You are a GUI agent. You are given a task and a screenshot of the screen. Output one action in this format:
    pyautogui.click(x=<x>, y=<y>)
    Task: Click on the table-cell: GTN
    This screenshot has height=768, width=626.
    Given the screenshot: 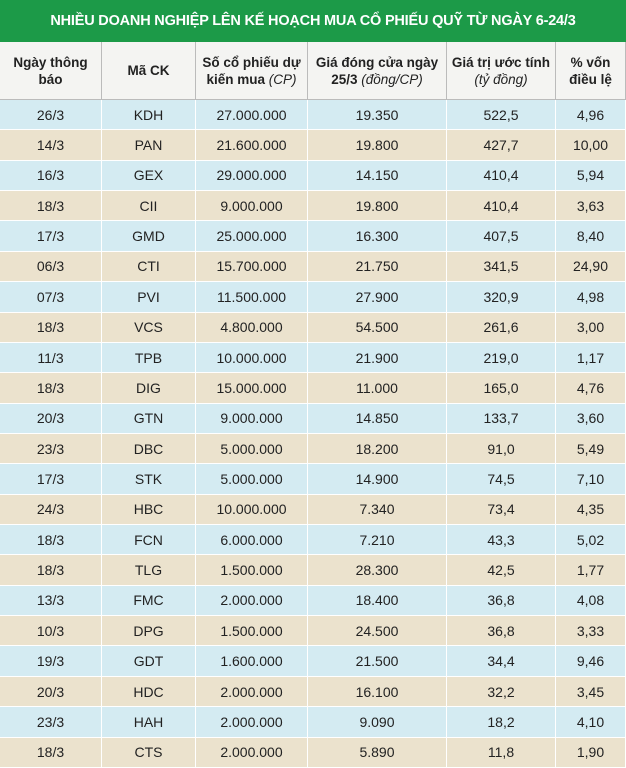 What is the action you would take?
    pyautogui.click(x=149, y=418)
    